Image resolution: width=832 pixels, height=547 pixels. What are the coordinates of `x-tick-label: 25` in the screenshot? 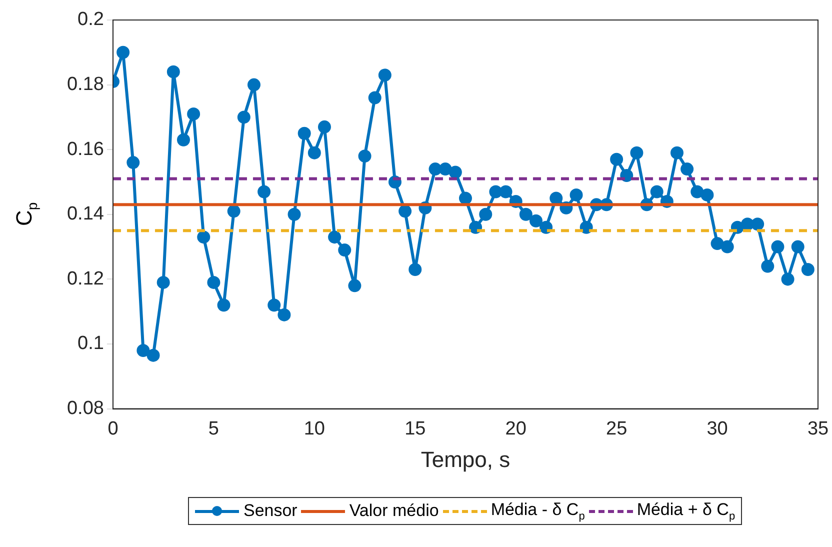 It's located at (617, 429).